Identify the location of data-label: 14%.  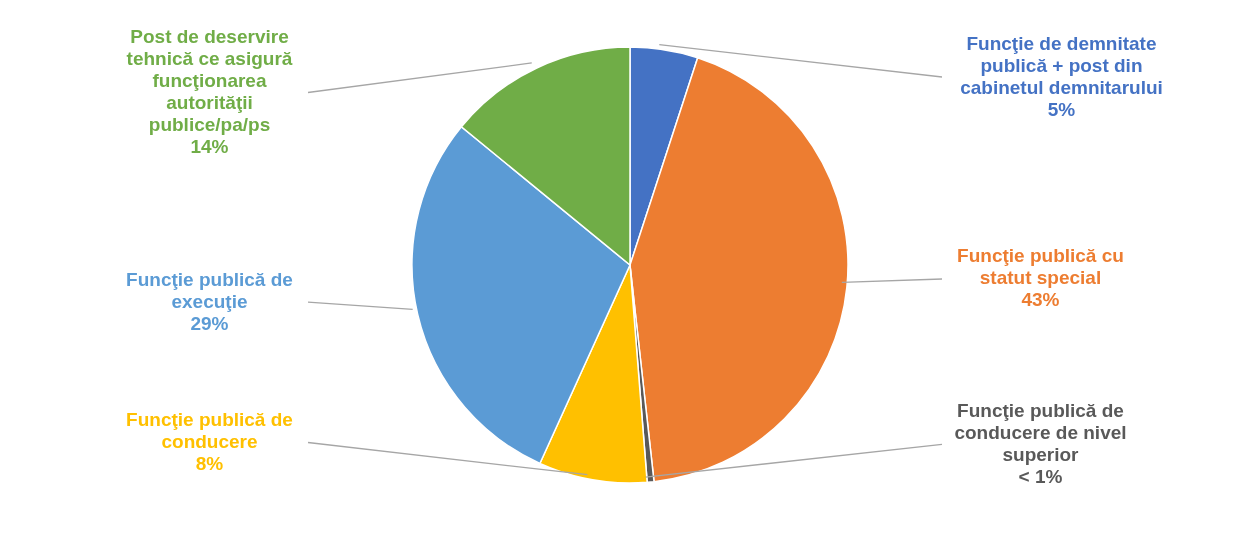
(209, 147).